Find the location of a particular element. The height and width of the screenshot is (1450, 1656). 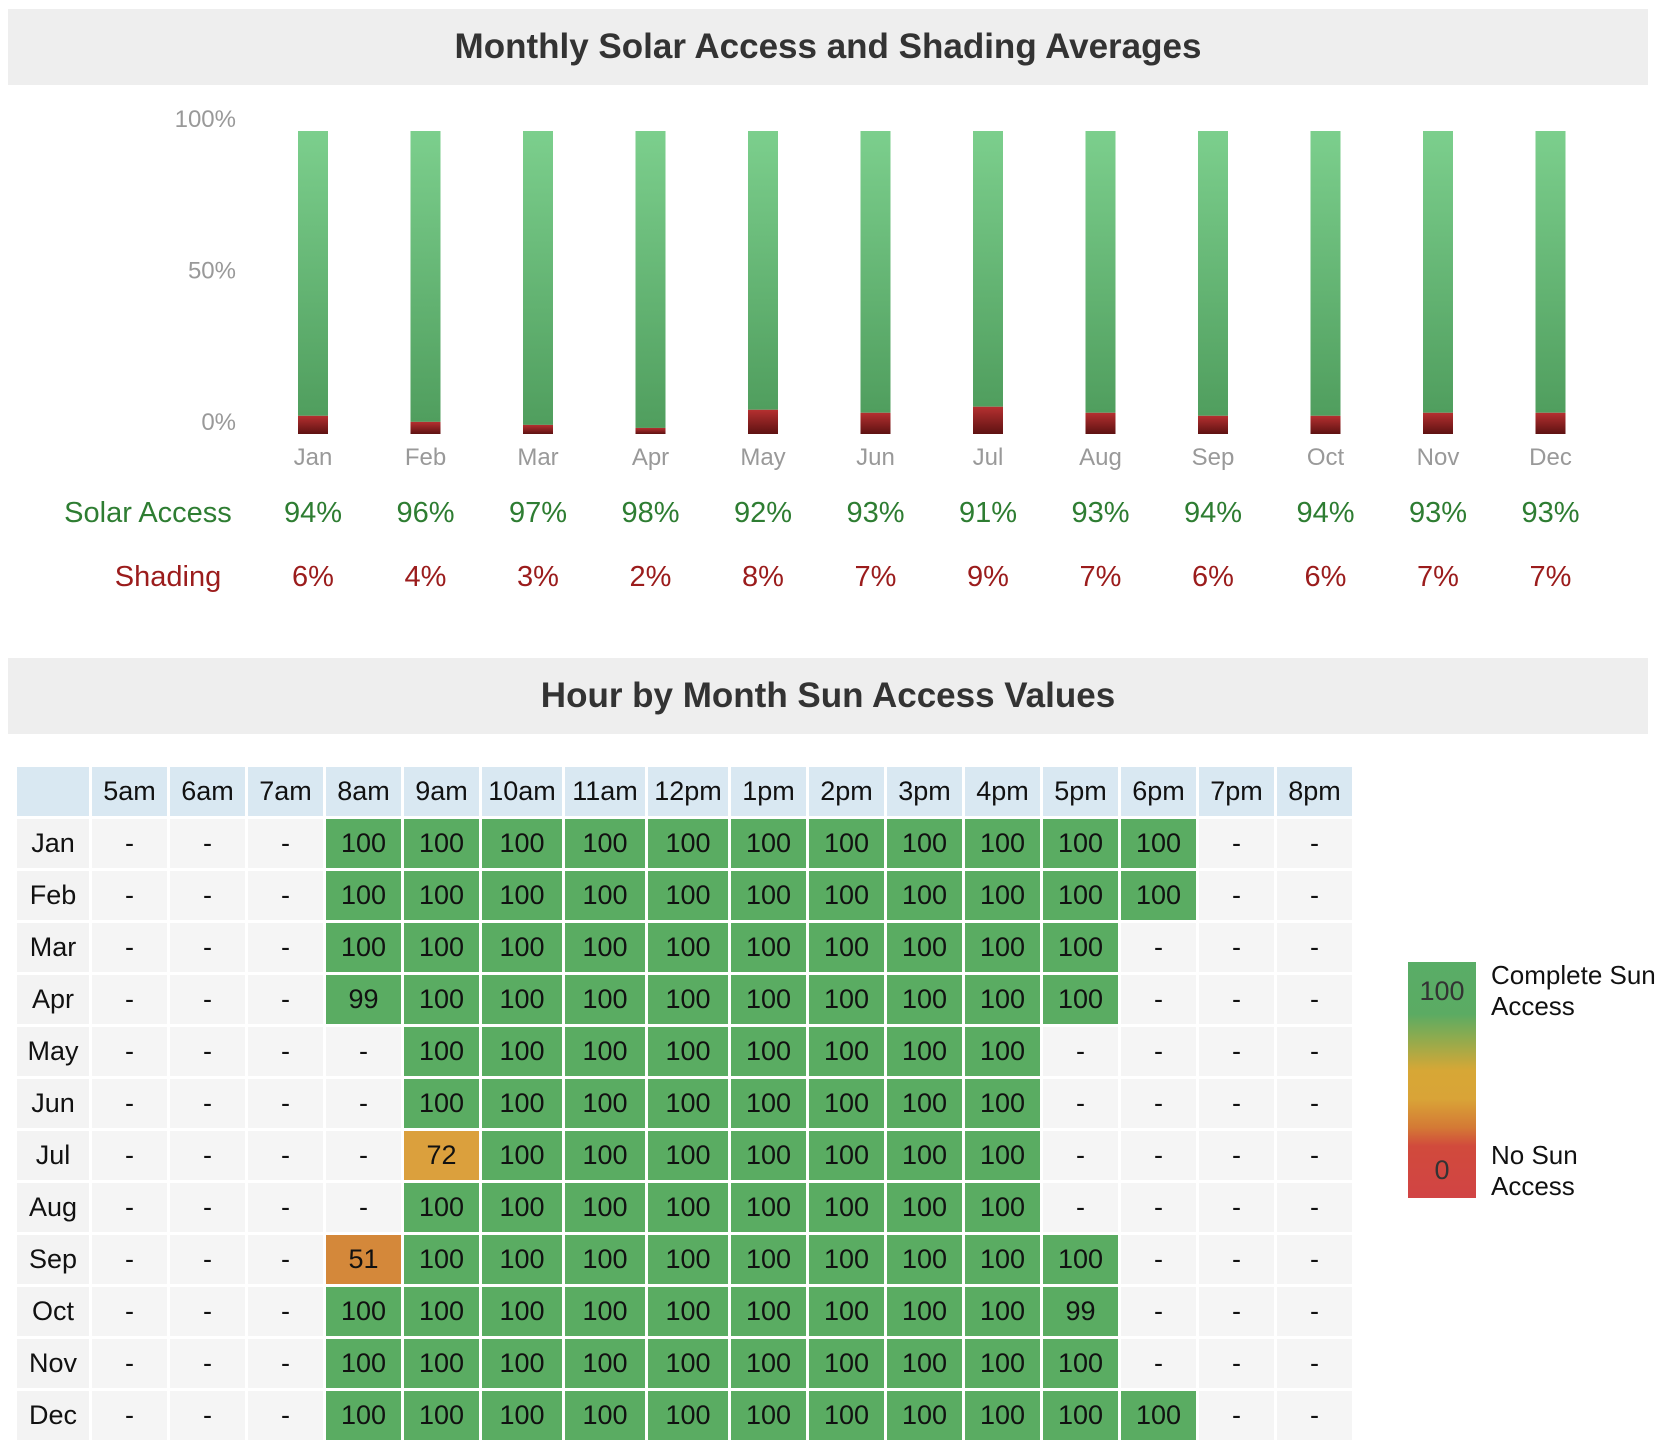

heatmap-row: Sep - - -51 100 100 100 100 100 100 100 100 100- - - is located at coordinates (684, 1259).